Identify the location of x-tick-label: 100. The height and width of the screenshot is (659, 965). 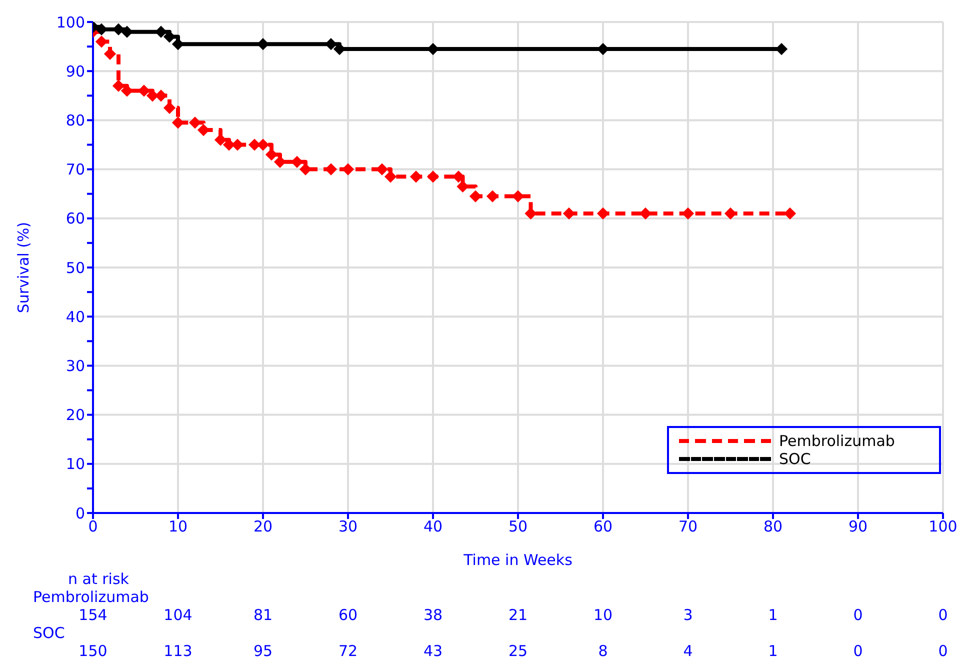
(943, 527).